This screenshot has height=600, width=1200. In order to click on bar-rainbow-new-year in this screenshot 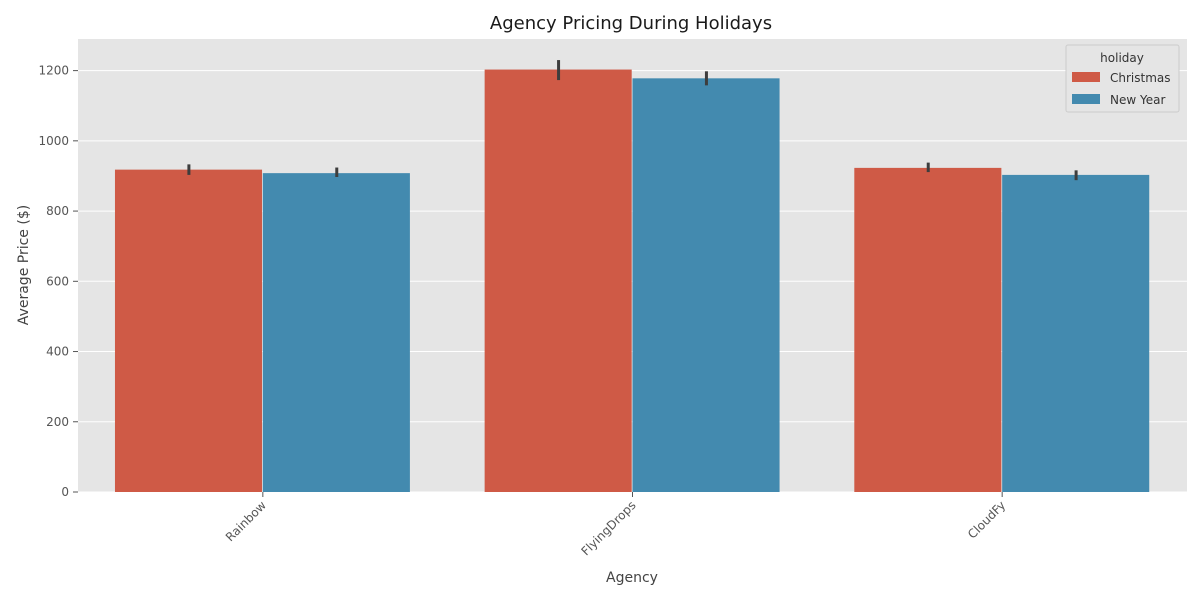, I will do `click(336, 333)`.